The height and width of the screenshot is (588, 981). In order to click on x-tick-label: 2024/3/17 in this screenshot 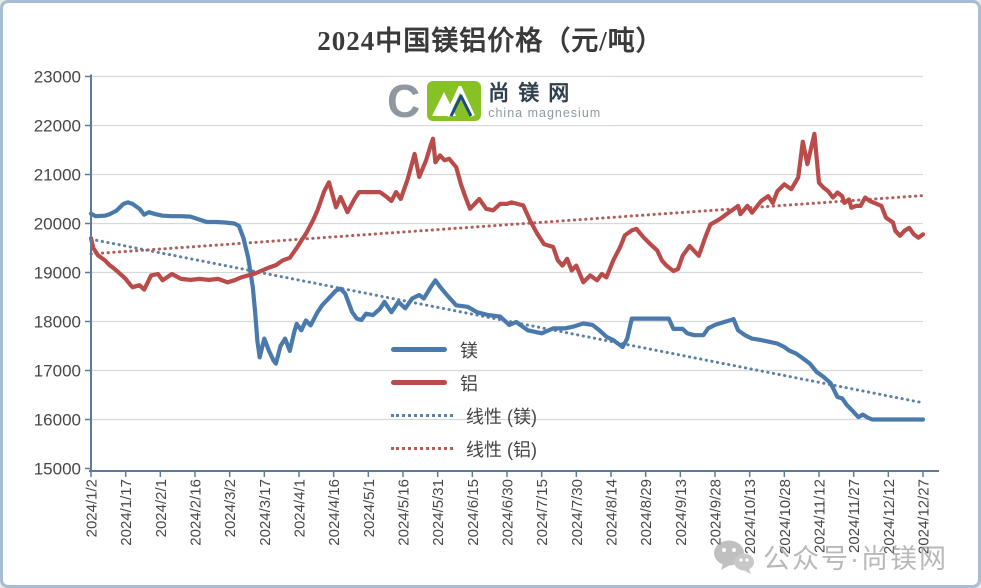, I will do `click(265, 512)`.